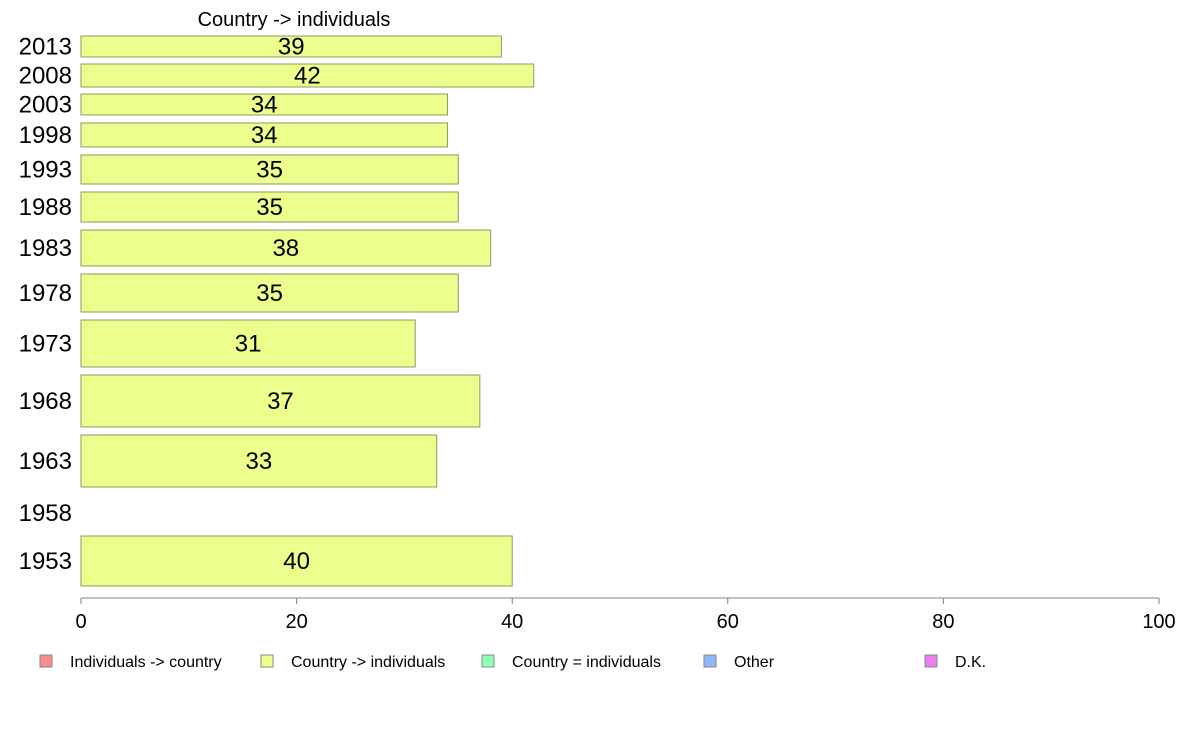 This screenshot has height=736, width=1188. Describe the element at coordinates (146, 662) in the screenshot. I see `legend-label: Individuals -> country` at that location.